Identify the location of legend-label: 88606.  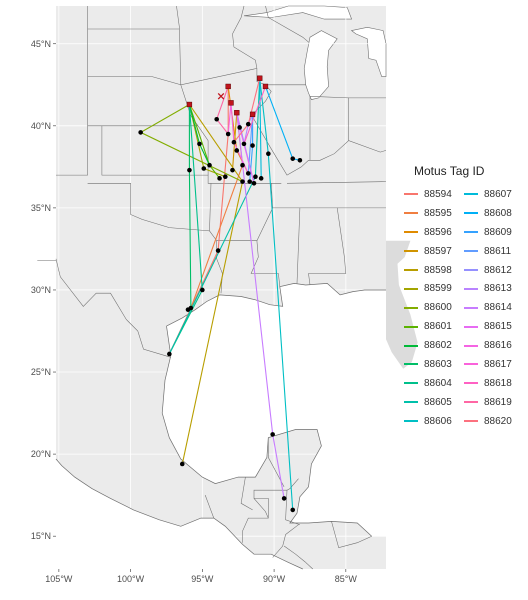
(438, 421).